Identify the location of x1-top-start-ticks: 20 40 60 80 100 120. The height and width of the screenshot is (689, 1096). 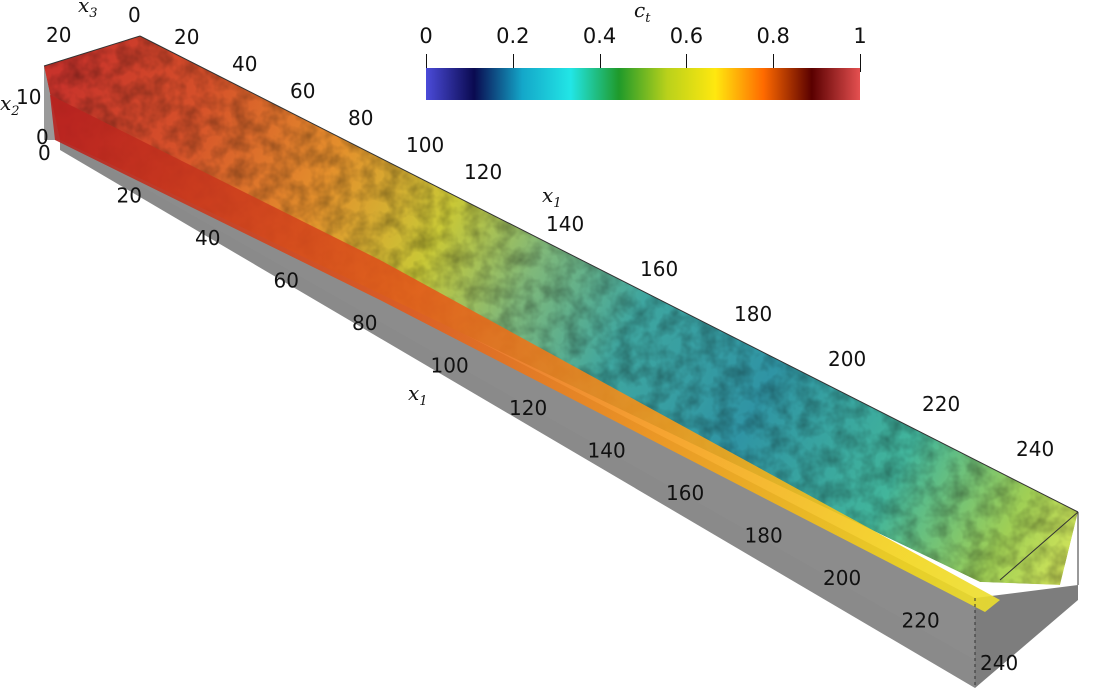
(338, 104).